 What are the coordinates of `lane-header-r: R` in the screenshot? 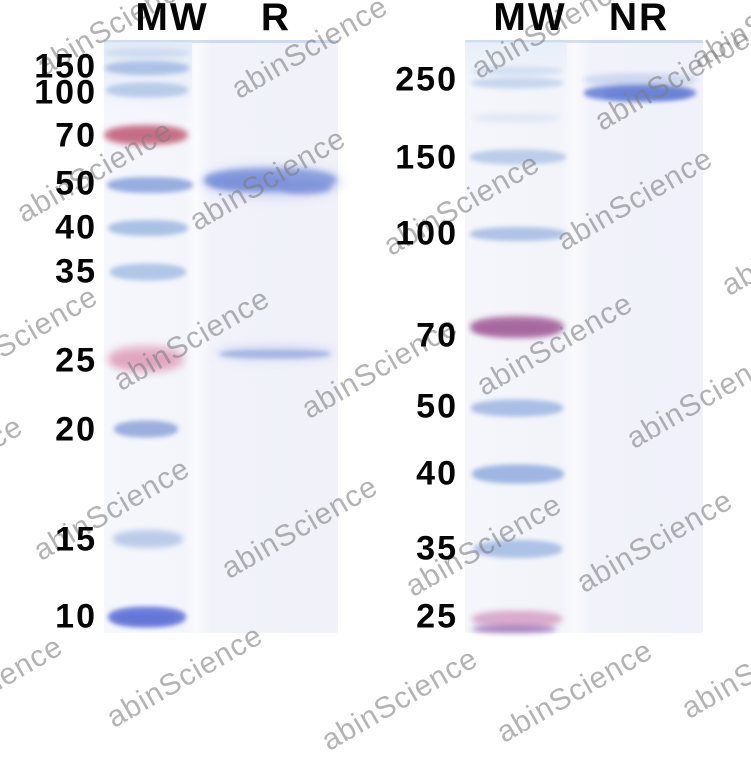 It's located at (276, 19).